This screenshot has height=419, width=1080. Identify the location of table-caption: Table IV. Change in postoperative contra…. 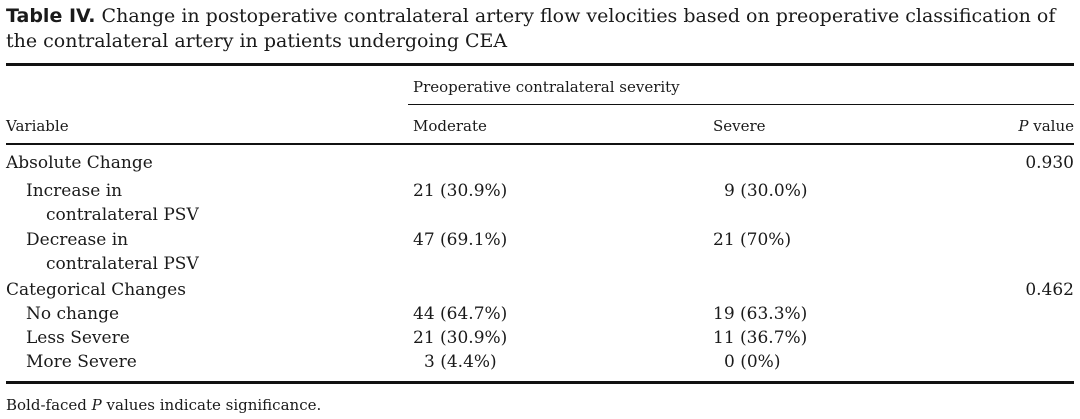
(540, 29).